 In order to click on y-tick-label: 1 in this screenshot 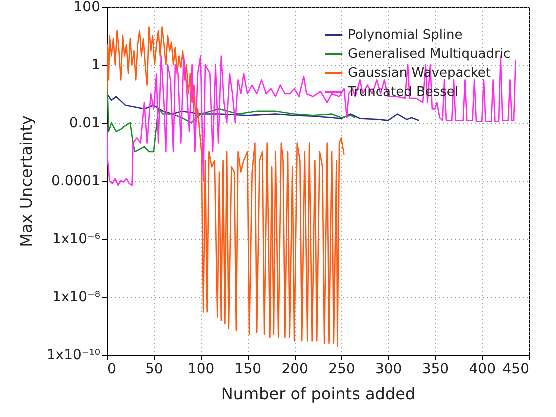, I will do `click(96, 66)`.